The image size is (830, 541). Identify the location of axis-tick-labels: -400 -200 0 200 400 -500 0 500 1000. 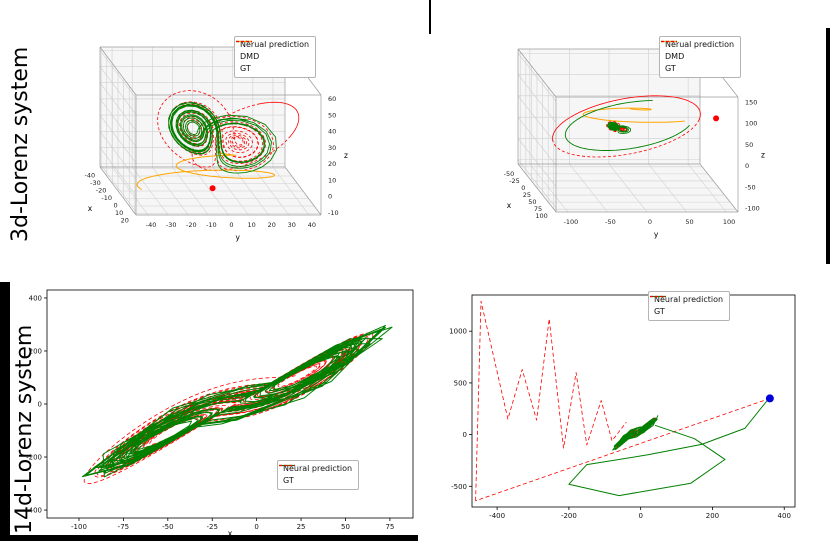
(620, 424).